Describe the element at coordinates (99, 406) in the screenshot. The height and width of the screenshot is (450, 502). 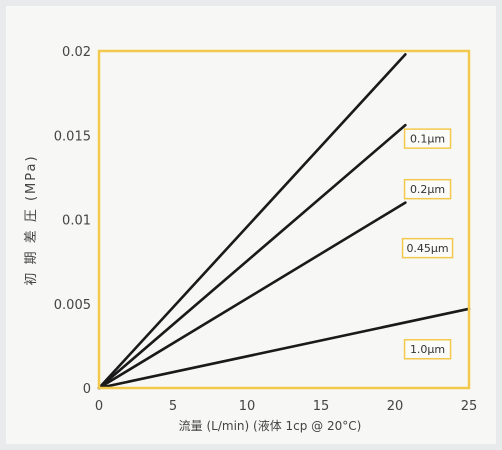
I see `x-tick-label: 0` at that location.